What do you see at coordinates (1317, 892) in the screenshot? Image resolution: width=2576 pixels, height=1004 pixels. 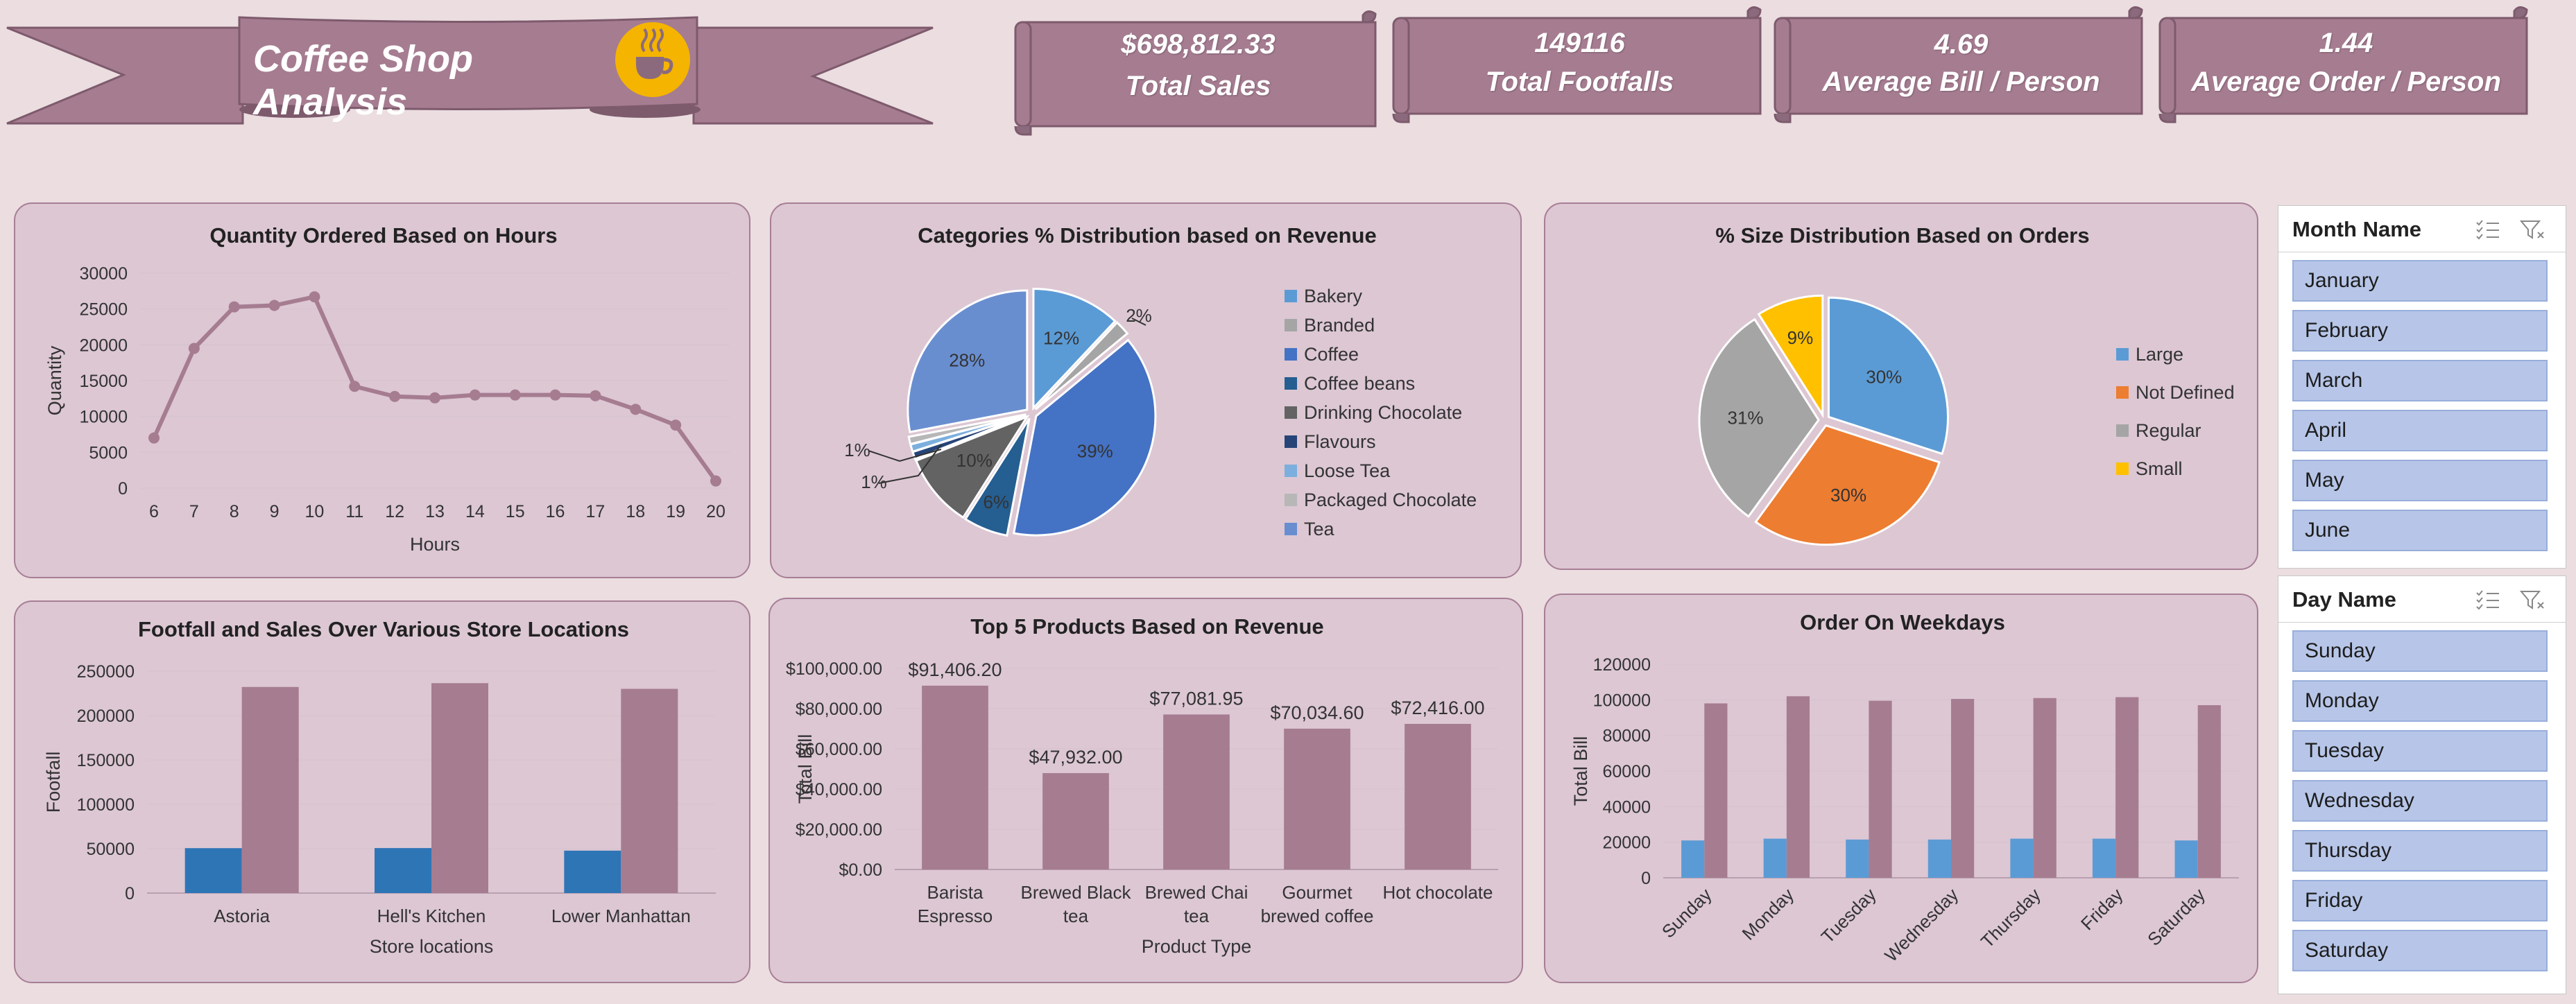 I see `x-tick-label: Gourmet` at bounding box center [1317, 892].